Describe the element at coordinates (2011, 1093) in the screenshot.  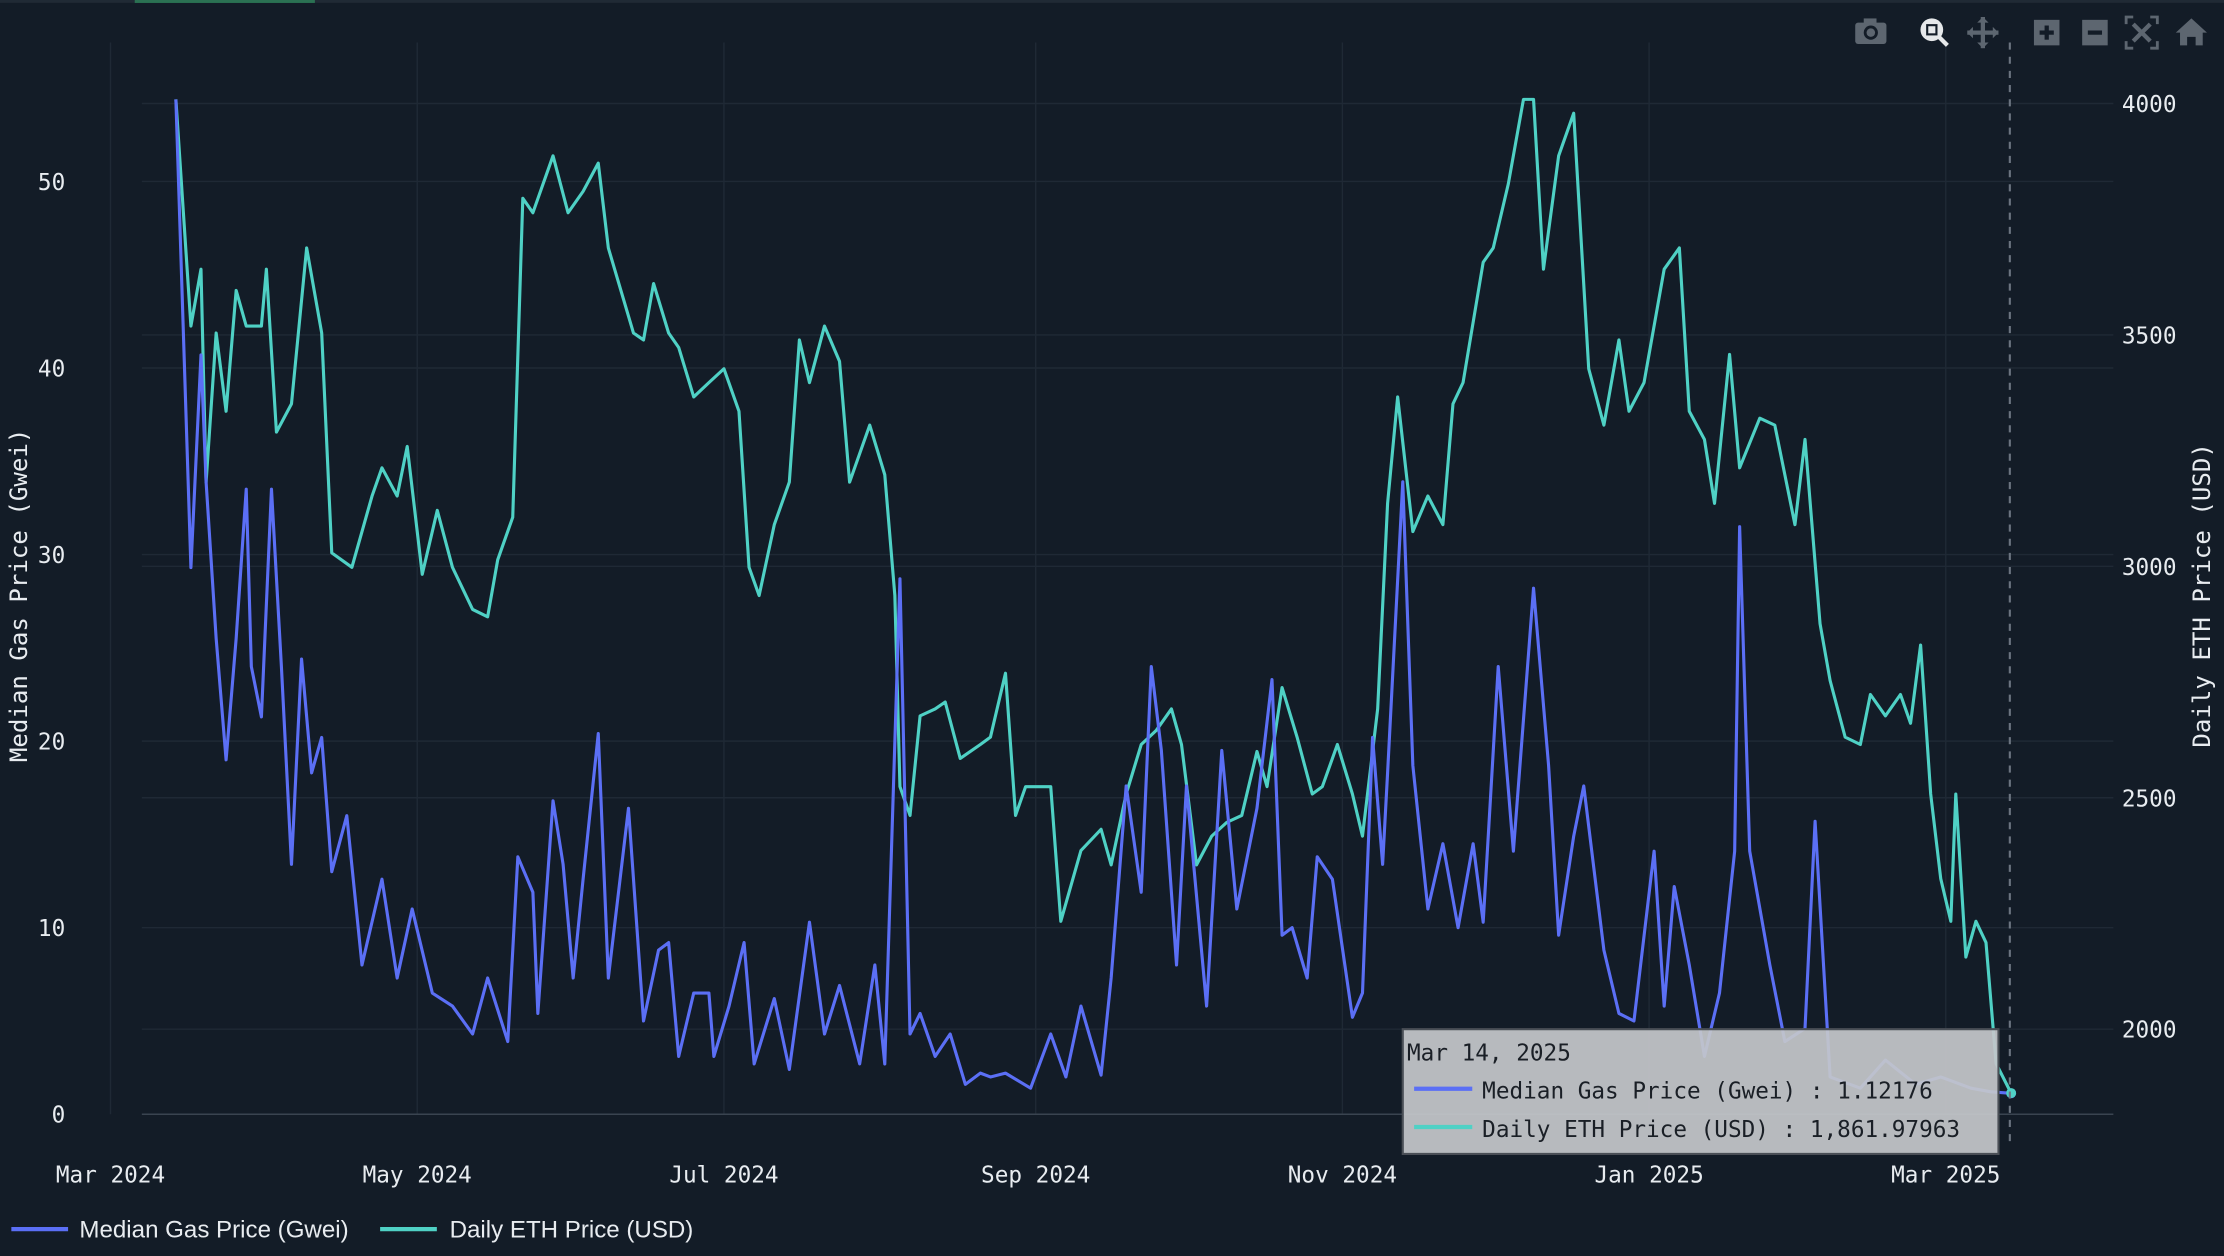
I see `eth-hover-point` at that location.